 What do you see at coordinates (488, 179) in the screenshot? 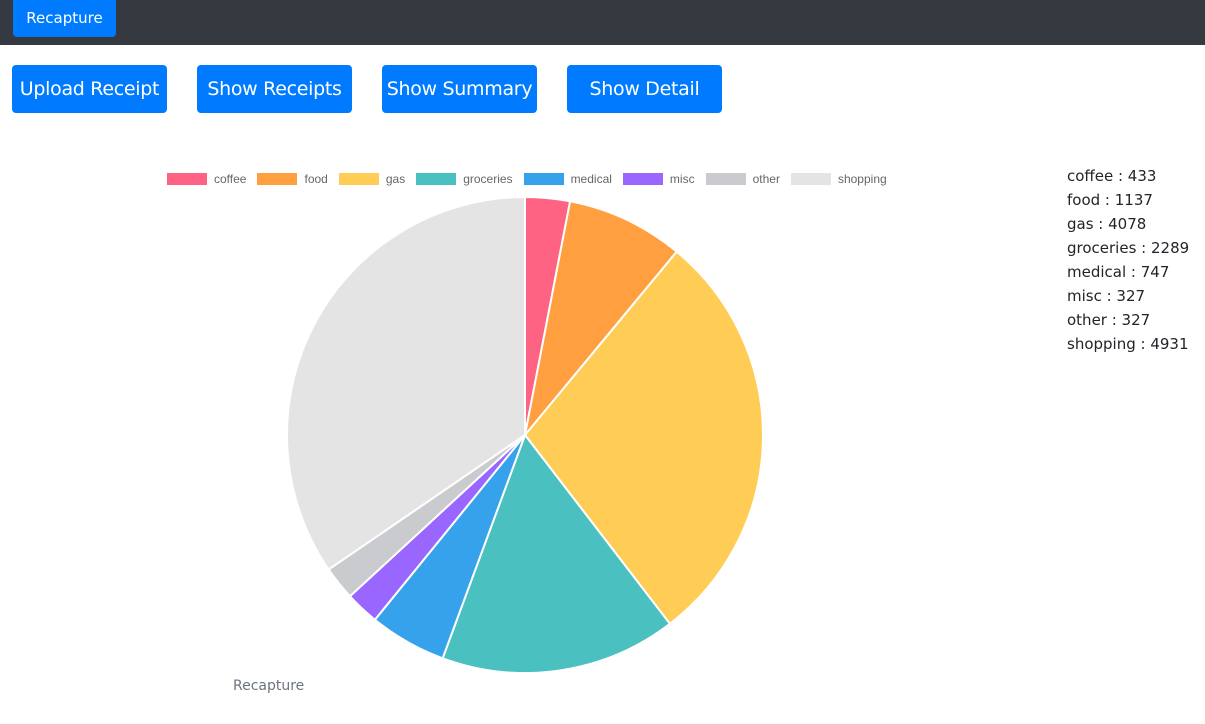
I see `legend-label: groceries` at bounding box center [488, 179].